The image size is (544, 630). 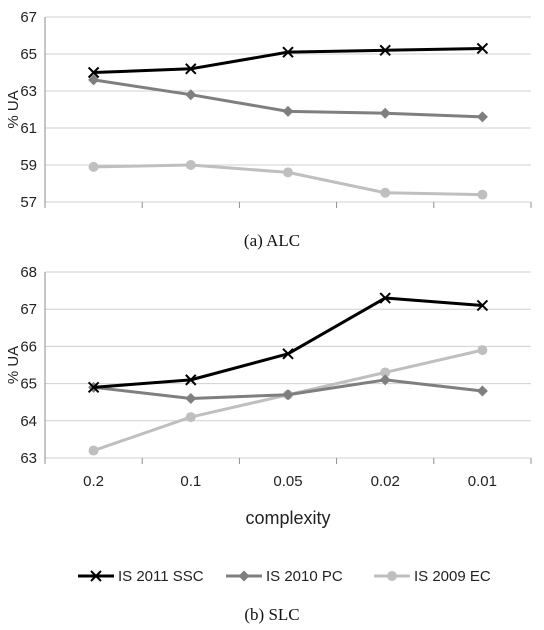 I want to click on y-tick-label: 68, so click(x=28, y=272).